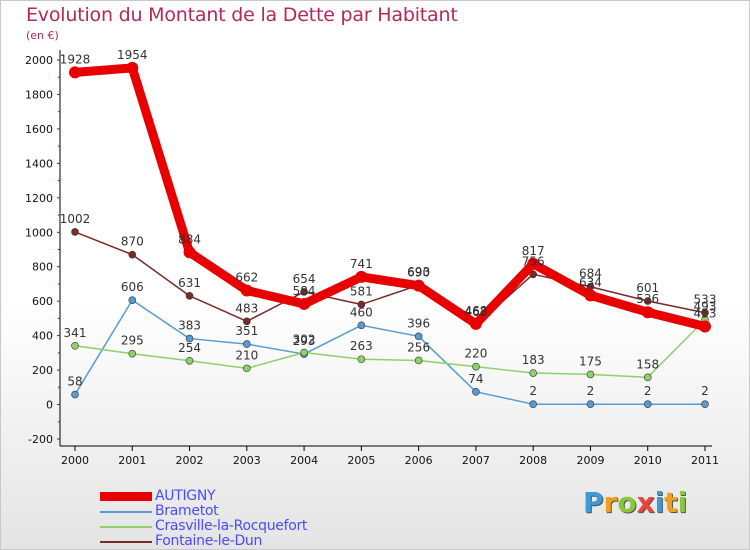 The height and width of the screenshot is (550, 750). What do you see at coordinates (533, 460) in the screenshot?
I see `x-tick-label: 2008` at bounding box center [533, 460].